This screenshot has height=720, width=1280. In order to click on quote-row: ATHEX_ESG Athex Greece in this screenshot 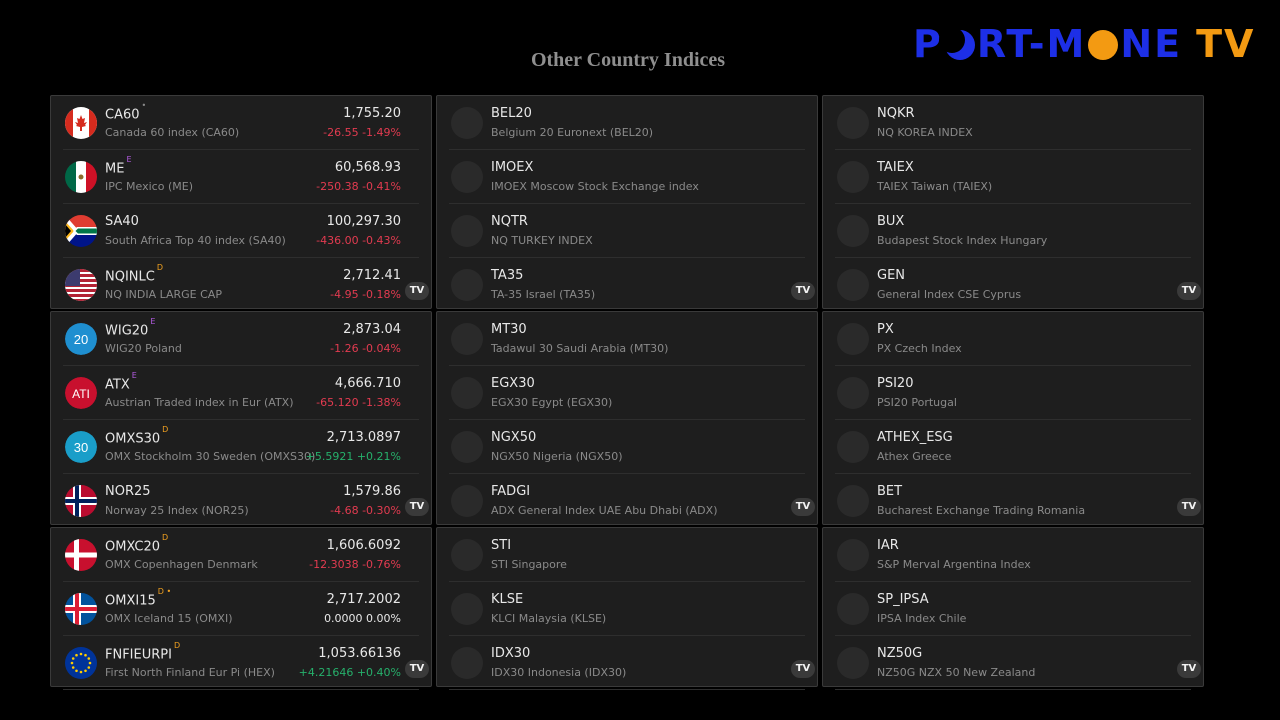, I will do `click(1013, 447)`.